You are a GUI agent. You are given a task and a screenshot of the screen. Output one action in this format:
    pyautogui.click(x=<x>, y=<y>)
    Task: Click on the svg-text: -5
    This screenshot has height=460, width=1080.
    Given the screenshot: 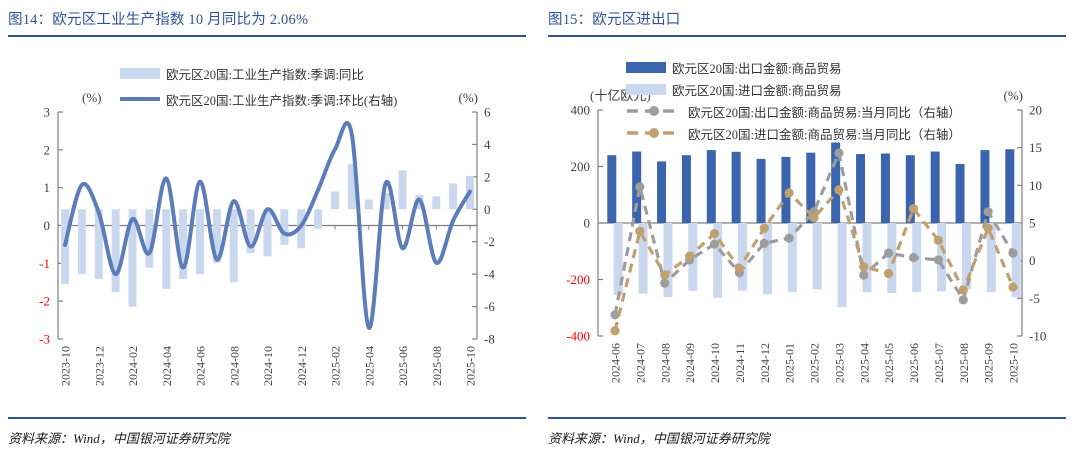 What is the action you would take?
    pyautogui.click(x=1034, y=298)
    